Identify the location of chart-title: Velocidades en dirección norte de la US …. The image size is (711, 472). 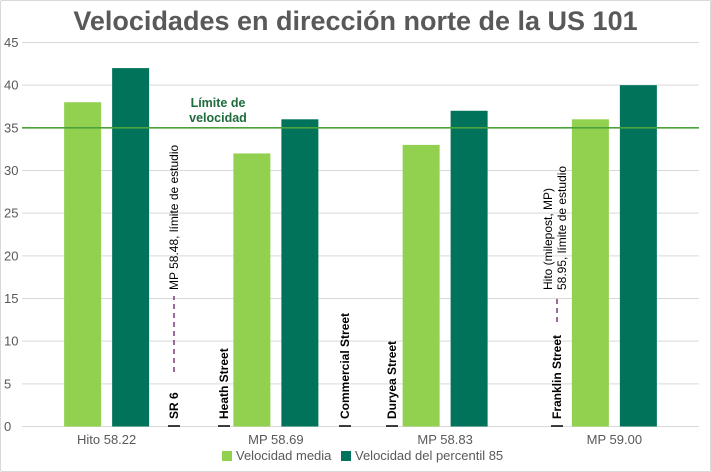
(355, 21).